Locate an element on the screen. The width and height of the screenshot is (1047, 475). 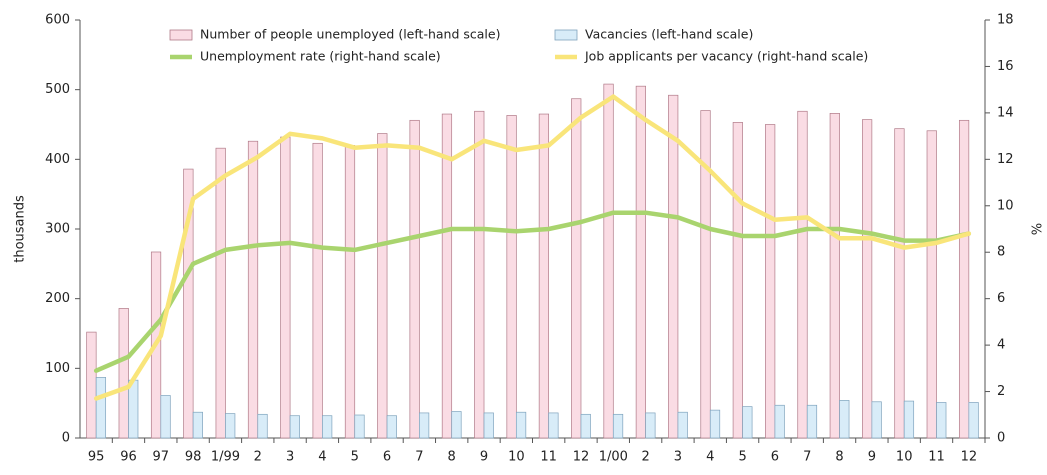
y2-axis-label: % is located at coordinates (1035, 229).